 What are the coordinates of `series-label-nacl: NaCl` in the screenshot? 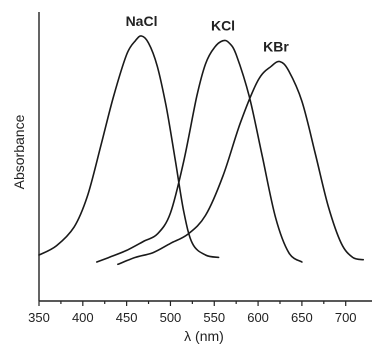 It's located at (142, 21).